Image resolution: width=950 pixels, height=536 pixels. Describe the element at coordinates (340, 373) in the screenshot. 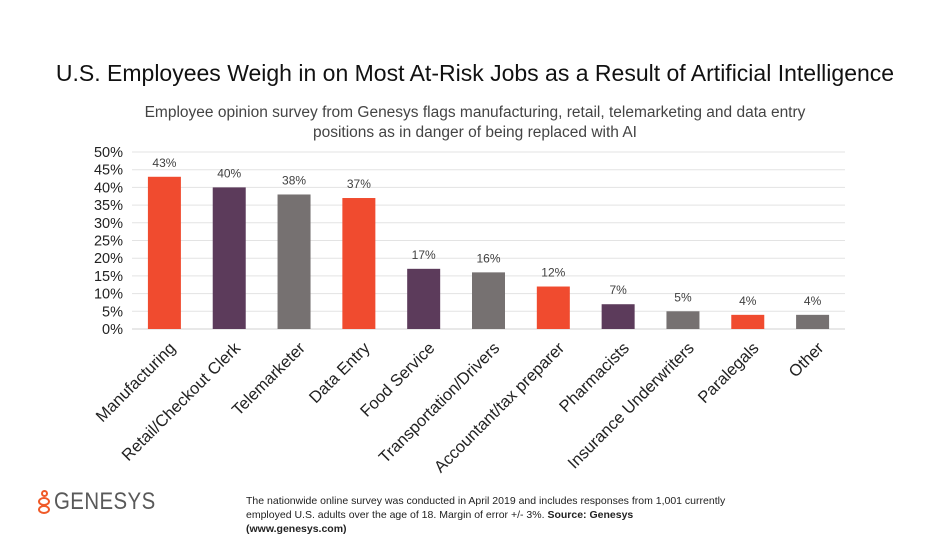

I see `x-tick-label: Data Entry` at that location.